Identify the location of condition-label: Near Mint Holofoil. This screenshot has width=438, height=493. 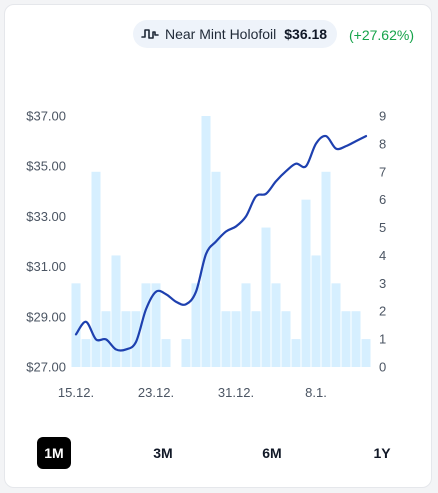
(221, 34).